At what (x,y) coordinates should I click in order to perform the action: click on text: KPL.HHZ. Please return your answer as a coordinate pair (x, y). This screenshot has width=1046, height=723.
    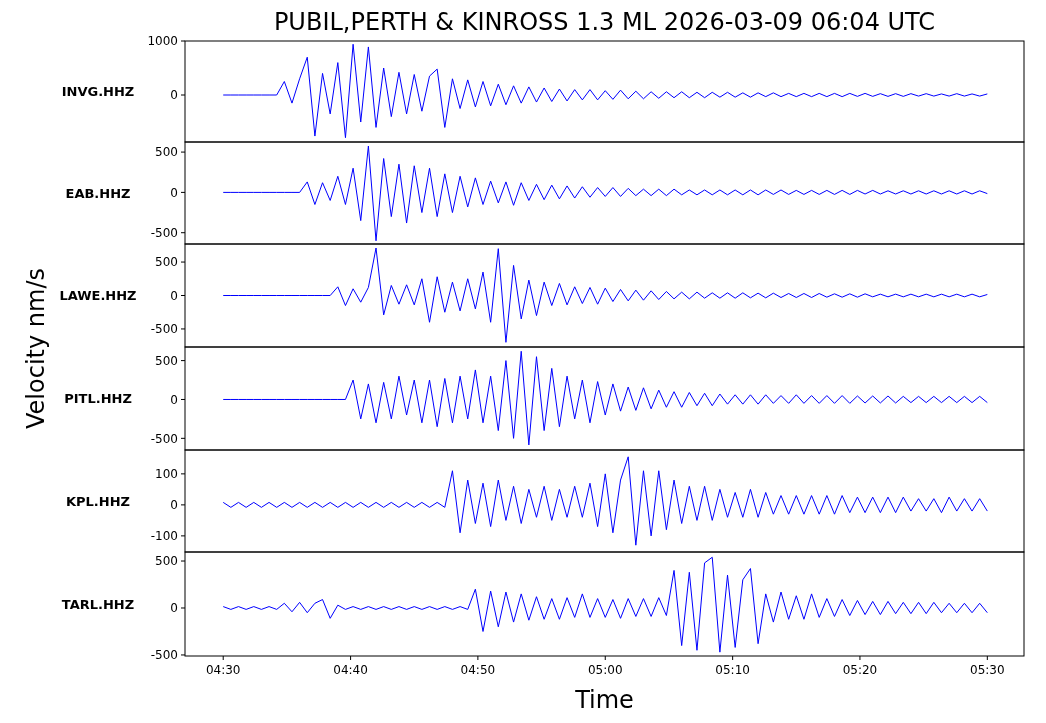
    Looking at the image, I should click on (98, 501).